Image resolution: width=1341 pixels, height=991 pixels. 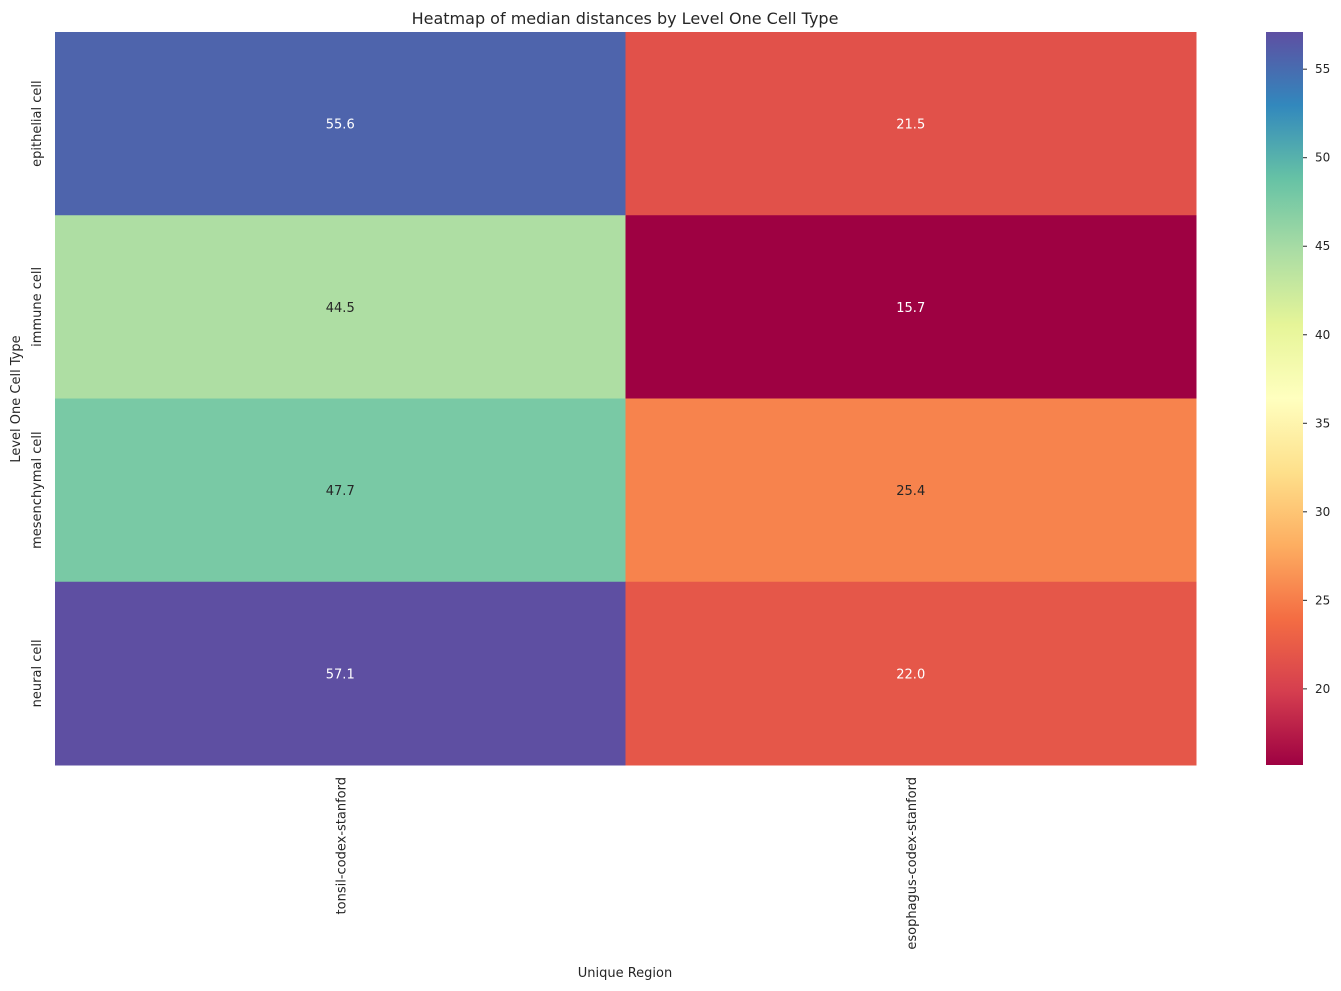 What do you see at coordinates (1322, 689) in the screenshot?
I see `colorbar-tick-label: 20` at bounding box center [1322, 689].